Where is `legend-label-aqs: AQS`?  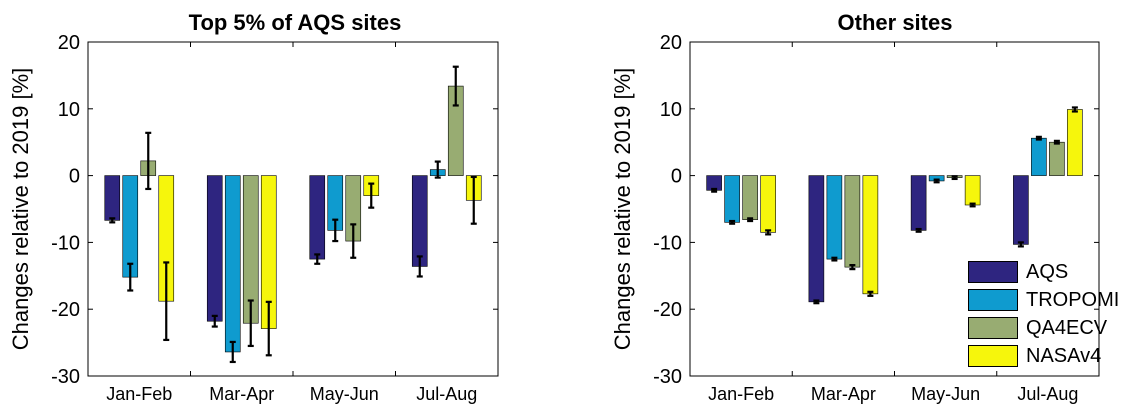
legend-label-aqs: AQS is located at coordinates (1047, 271).